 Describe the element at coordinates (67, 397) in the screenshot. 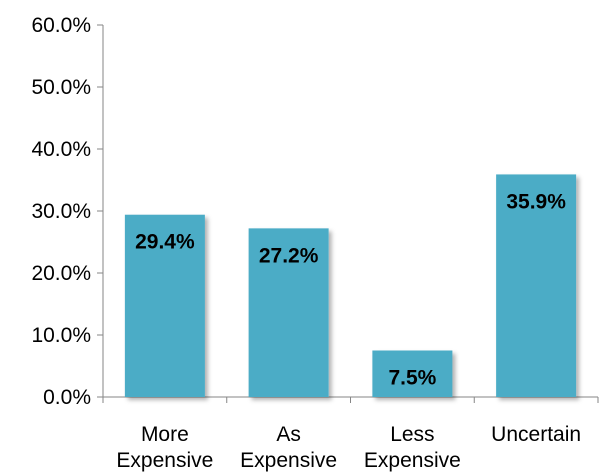

I see `y-tick-label: 0.0%` at that location.